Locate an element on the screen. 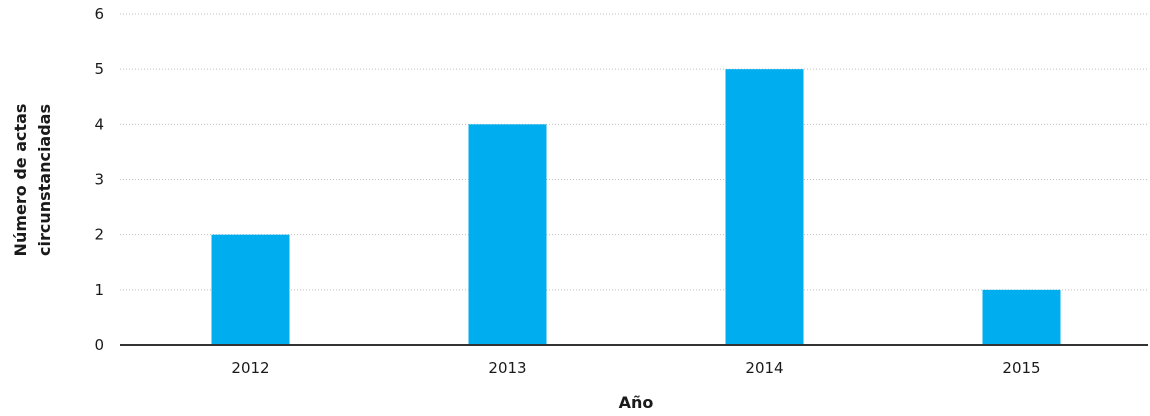 This screenshot has height=416, width=1150. y-tick-label-6: 6 is located at coordinates (99, 14).